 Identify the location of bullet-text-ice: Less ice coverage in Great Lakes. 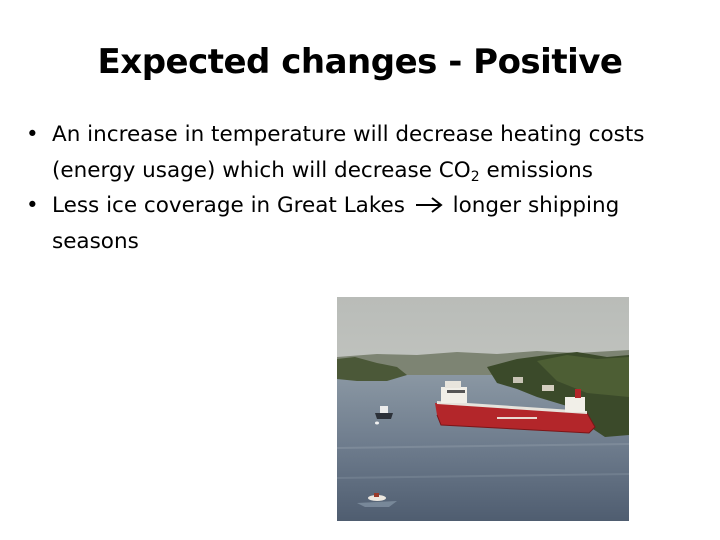
(228, 205).